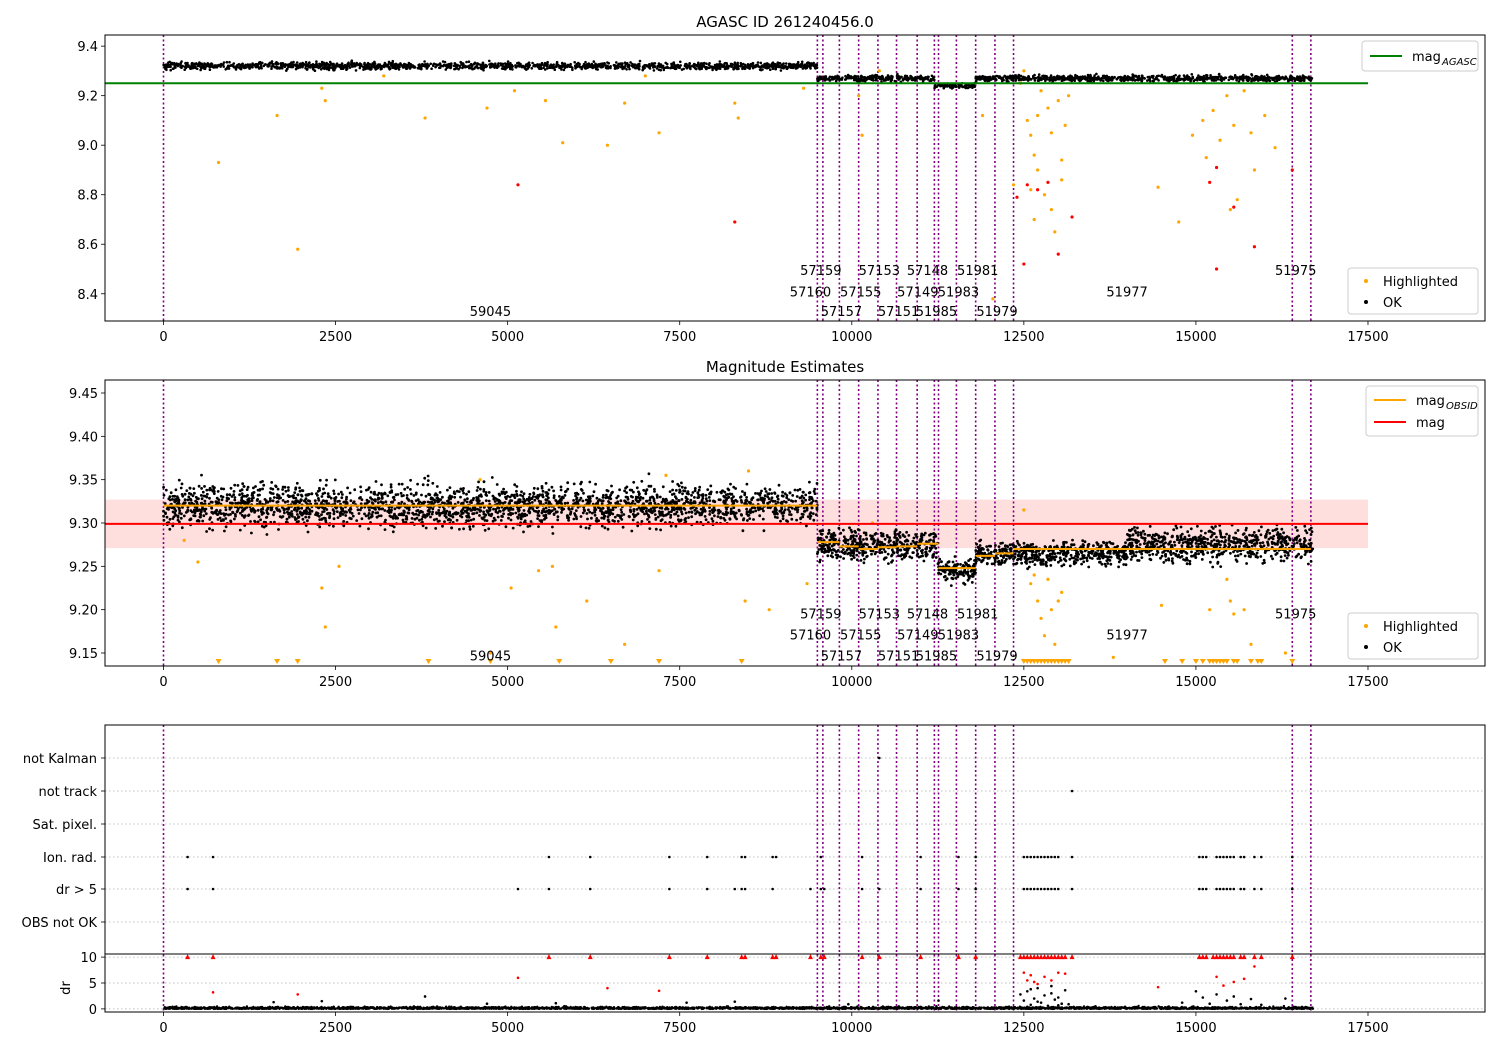 This screenshot has height=1050, width=1500. I want to click on obsid-label: 51985, so click(936, 312).